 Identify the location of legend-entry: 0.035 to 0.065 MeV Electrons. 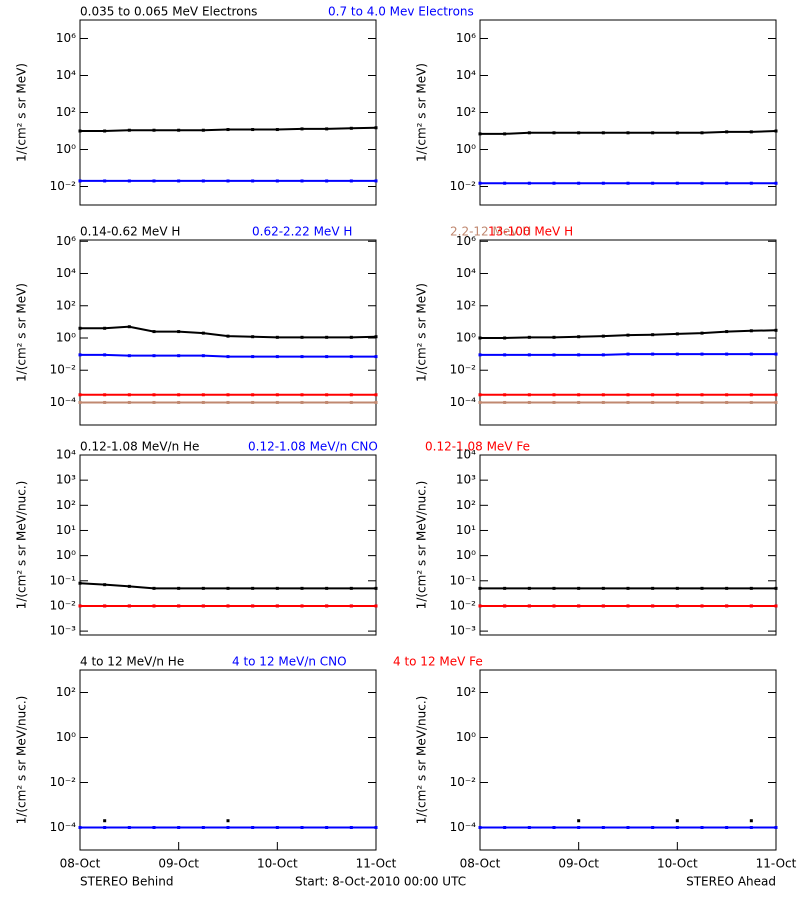
(168, 12).